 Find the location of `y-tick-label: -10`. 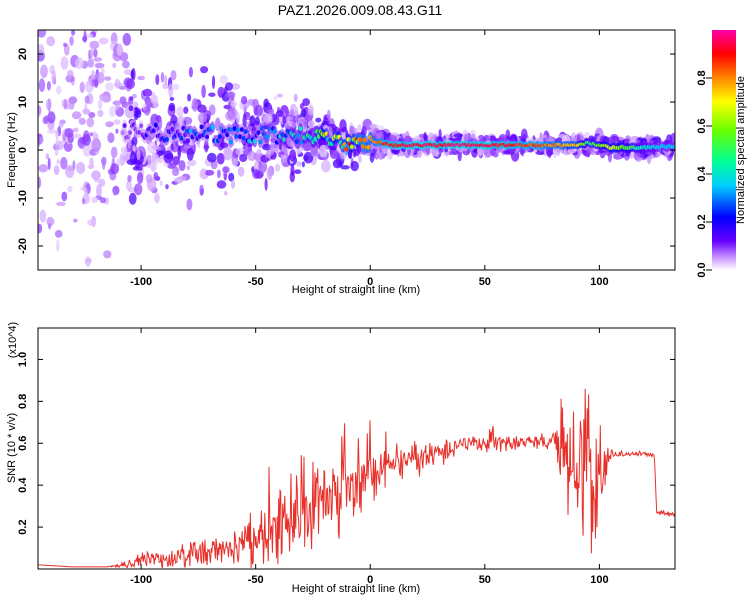

y-tick-label: -10 is located at coordinates (23, 198).